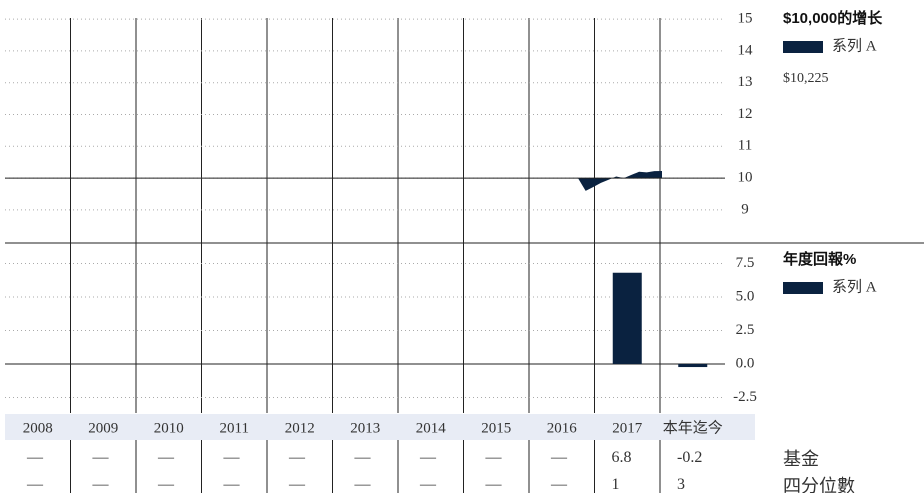  What do you see at coordinates (103, 428) in the screenshot?
I see `x-tick-label: 2009` at bounding box center [103, 428].